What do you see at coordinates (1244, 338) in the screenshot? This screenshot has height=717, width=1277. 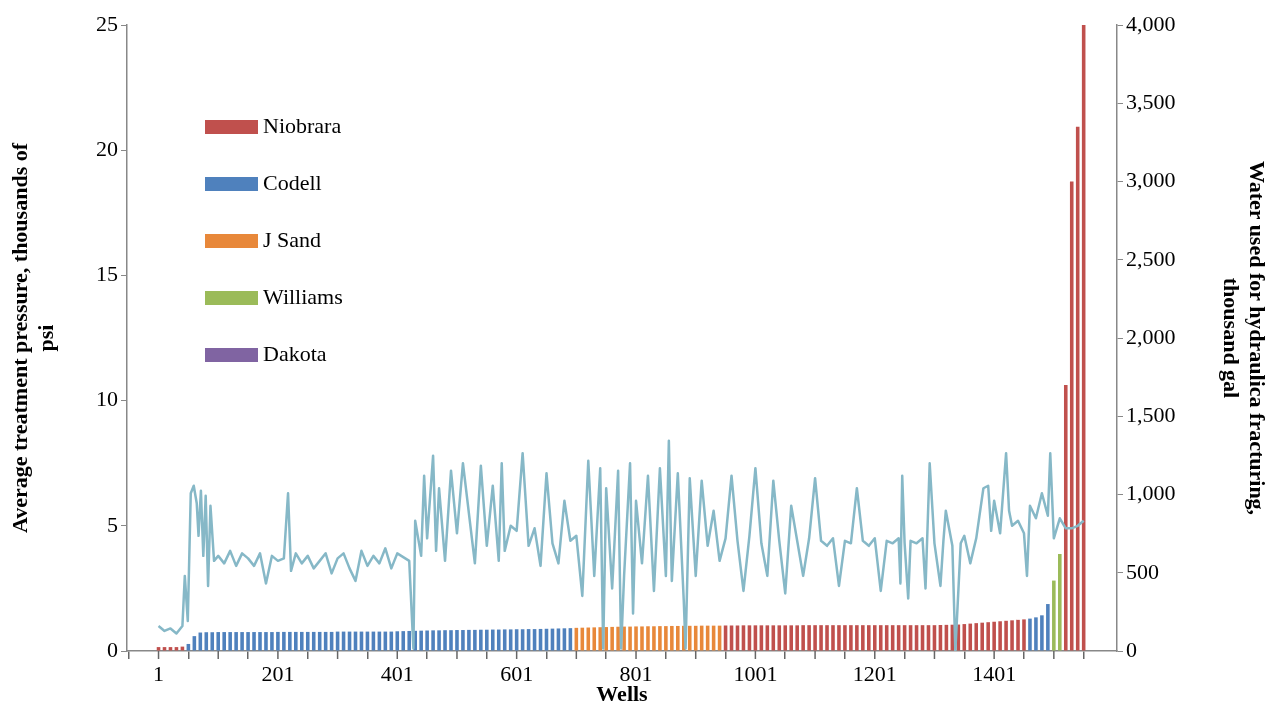 I see `y2-axis-title: Water used for hydraulica fracturing, thousand gal` at bounding box center [1244, 338].